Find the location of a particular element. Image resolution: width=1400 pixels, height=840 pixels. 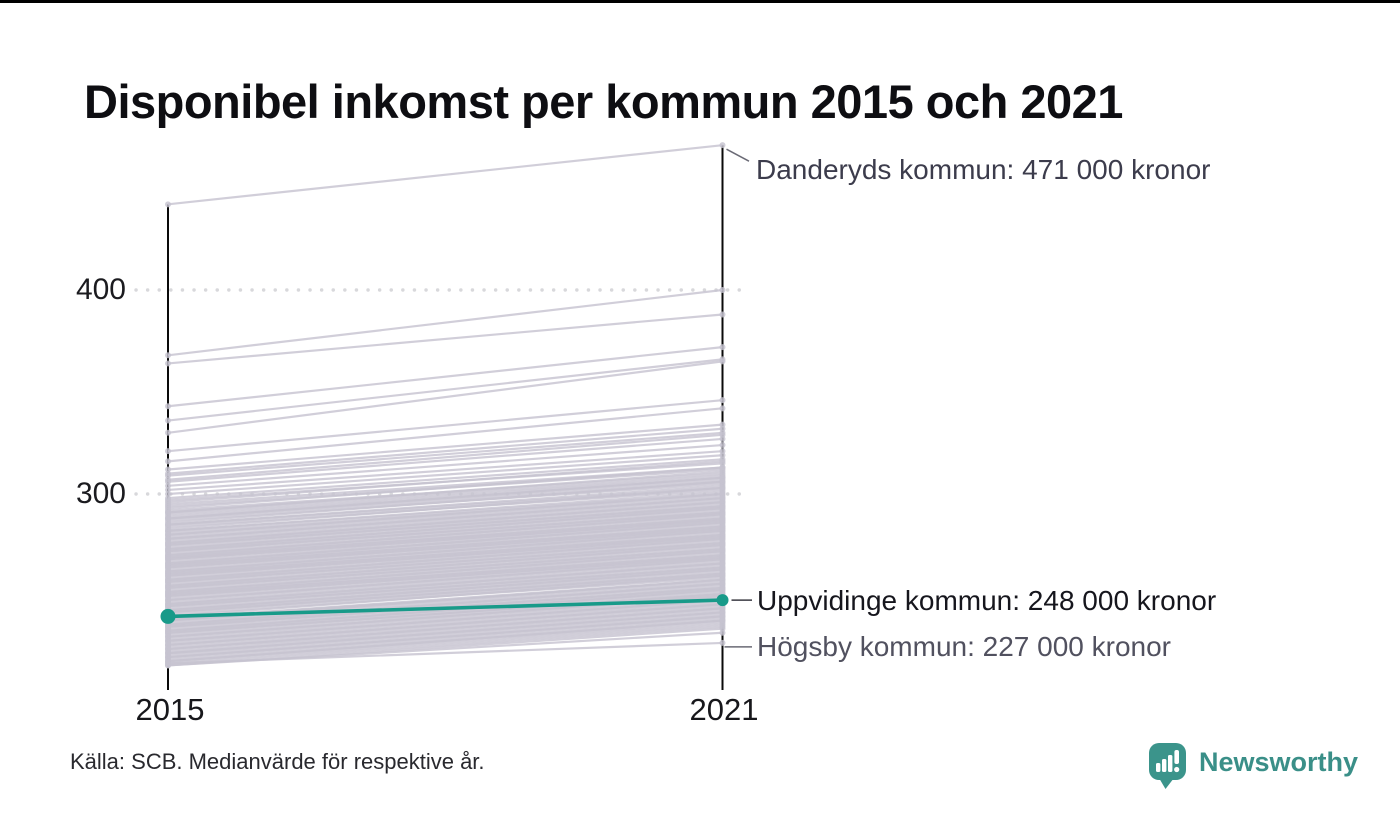

y-tick-label-300: 300 is located at coordinates (100, 493).